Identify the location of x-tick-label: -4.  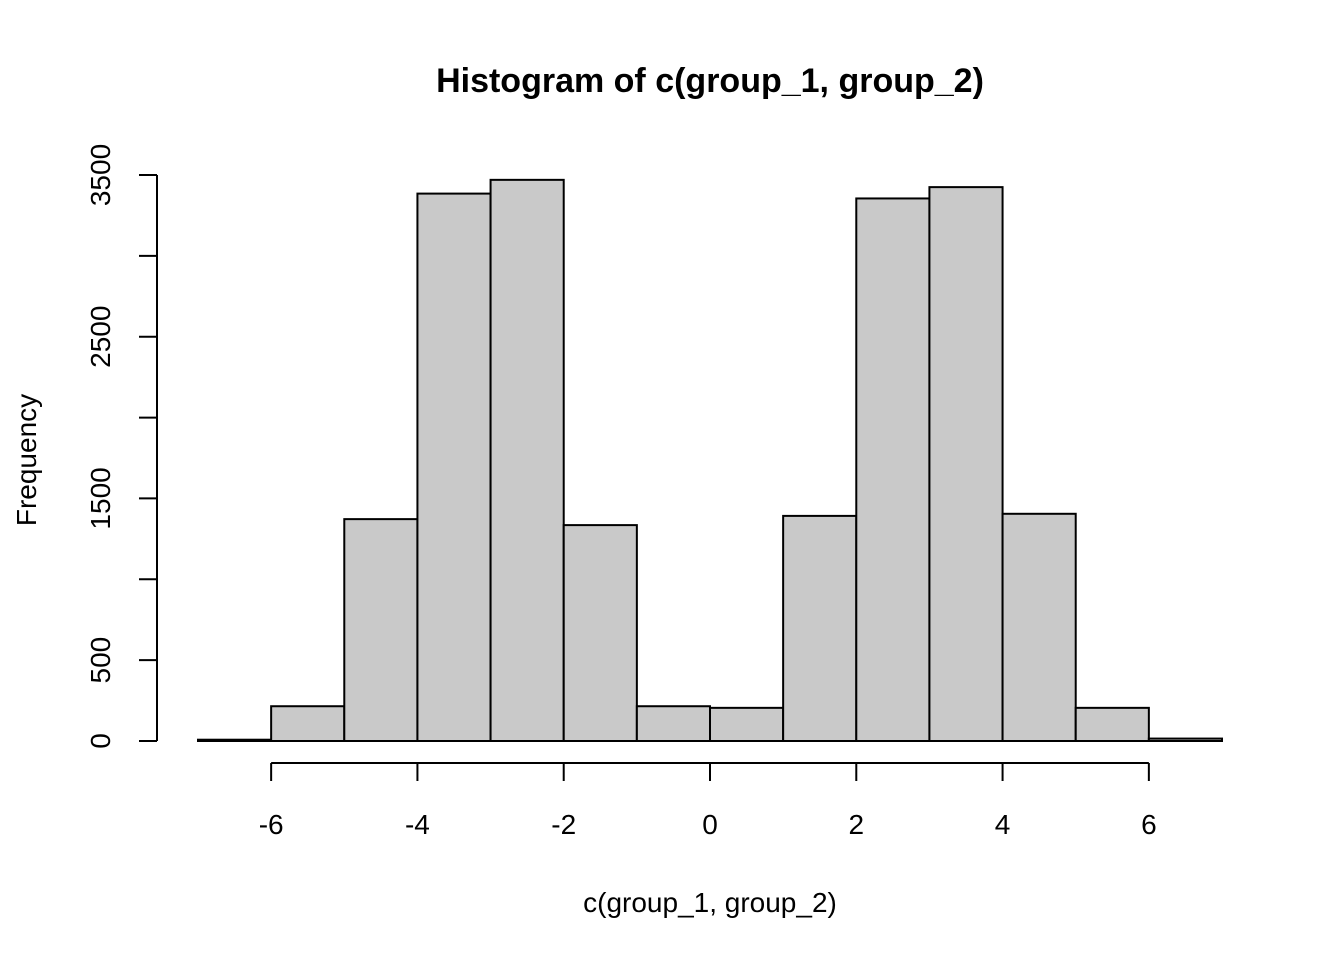
(417, 824).